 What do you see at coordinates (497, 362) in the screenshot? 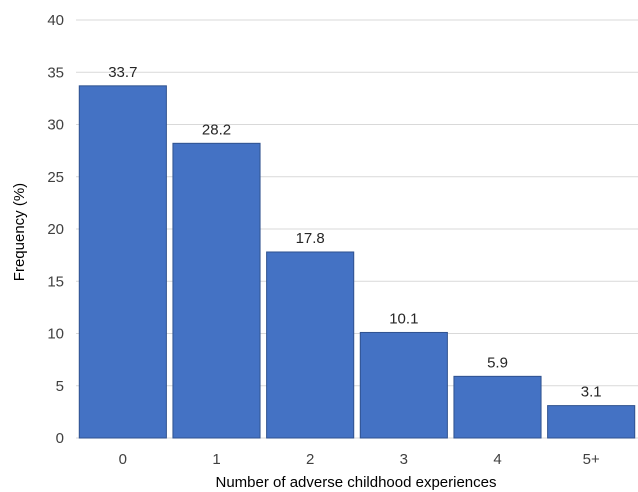
I see `data-label: 5.9` at bounding box center [497, 362].